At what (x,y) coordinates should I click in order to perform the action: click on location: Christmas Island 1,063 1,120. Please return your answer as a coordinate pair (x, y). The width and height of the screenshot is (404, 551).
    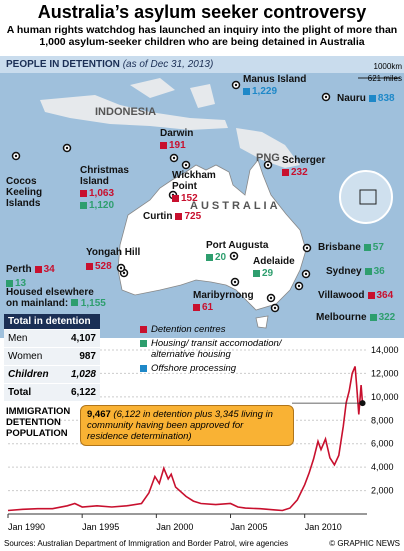
    Looking at the image, I should click on (110, 188).